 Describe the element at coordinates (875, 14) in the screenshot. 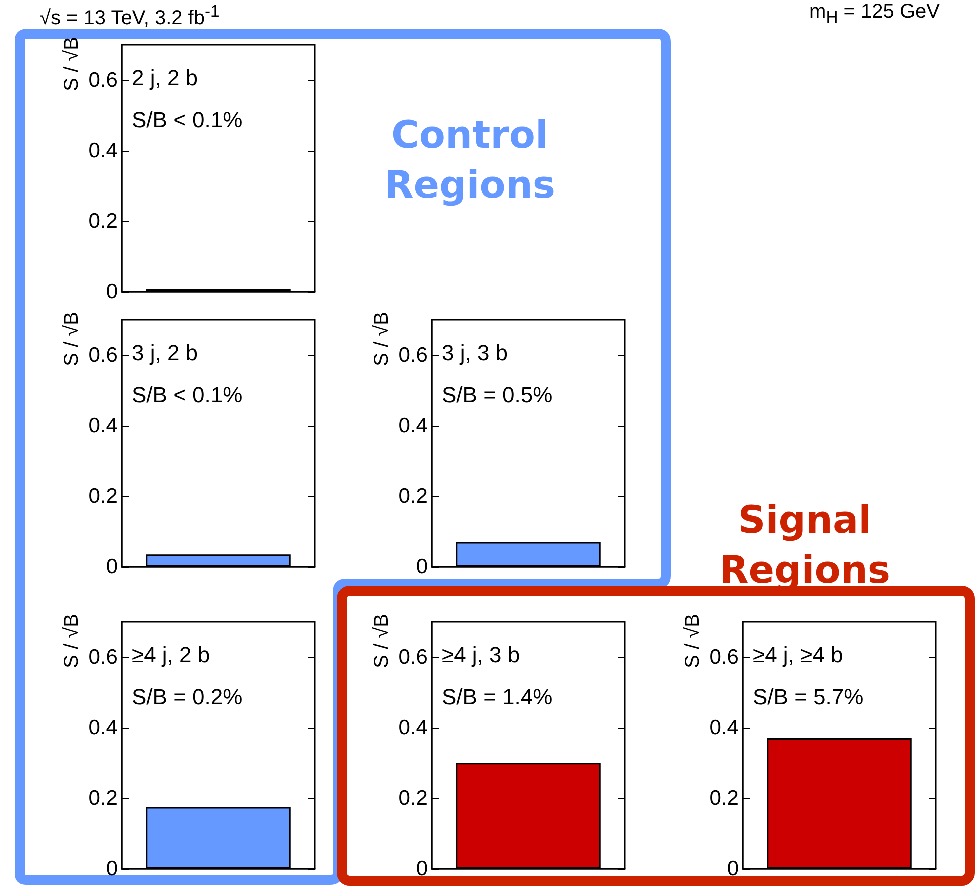

I see `text: m$_{H}$ = 125 GeV` at that location.